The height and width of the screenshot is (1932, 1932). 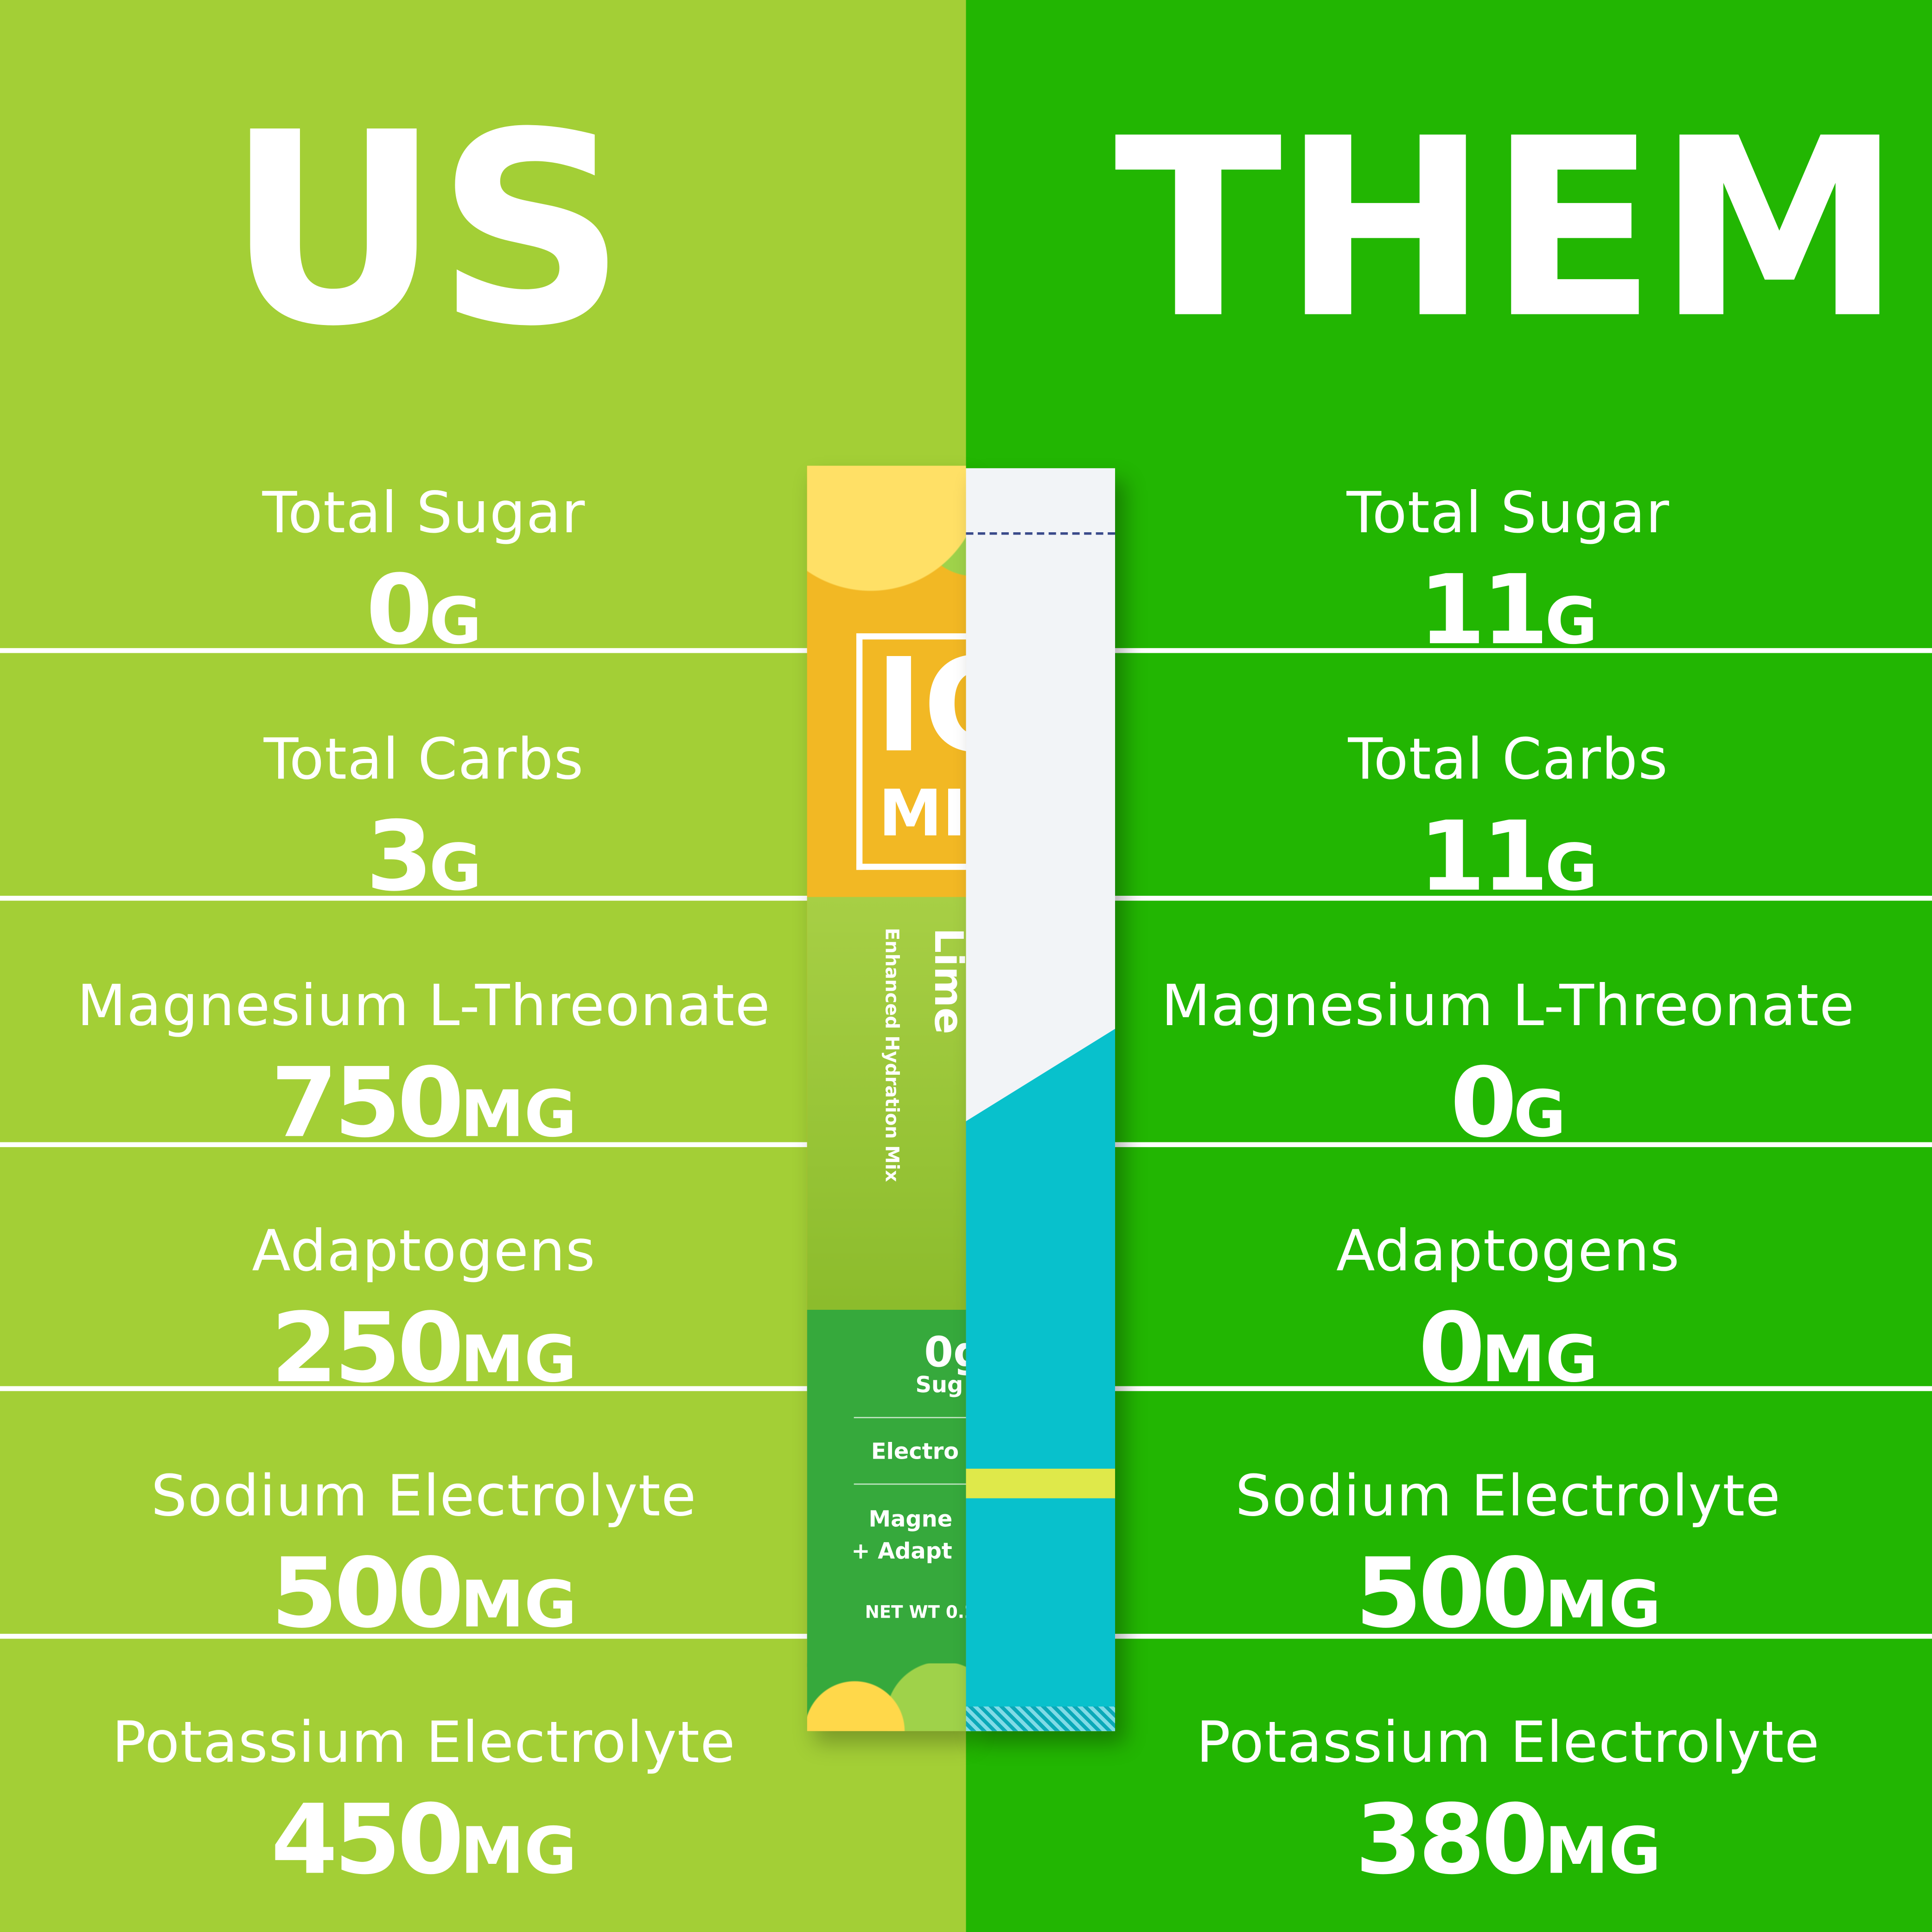 I want to click on us-row-potassium: Potassium Electrolyte 450MG, so click(x=453, y=1794).